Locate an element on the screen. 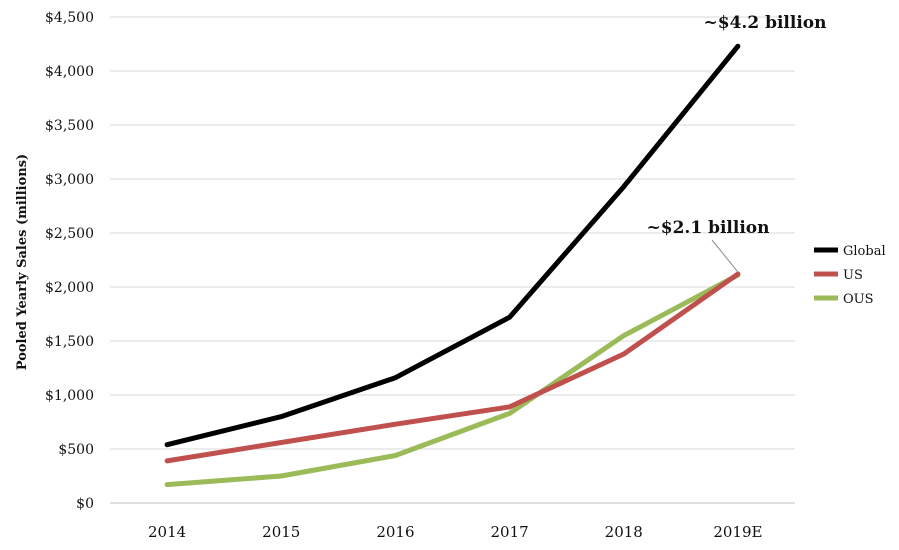  y-axis-title: Pooled Yearly Sales (millions) is located at coordinates (22, 262).